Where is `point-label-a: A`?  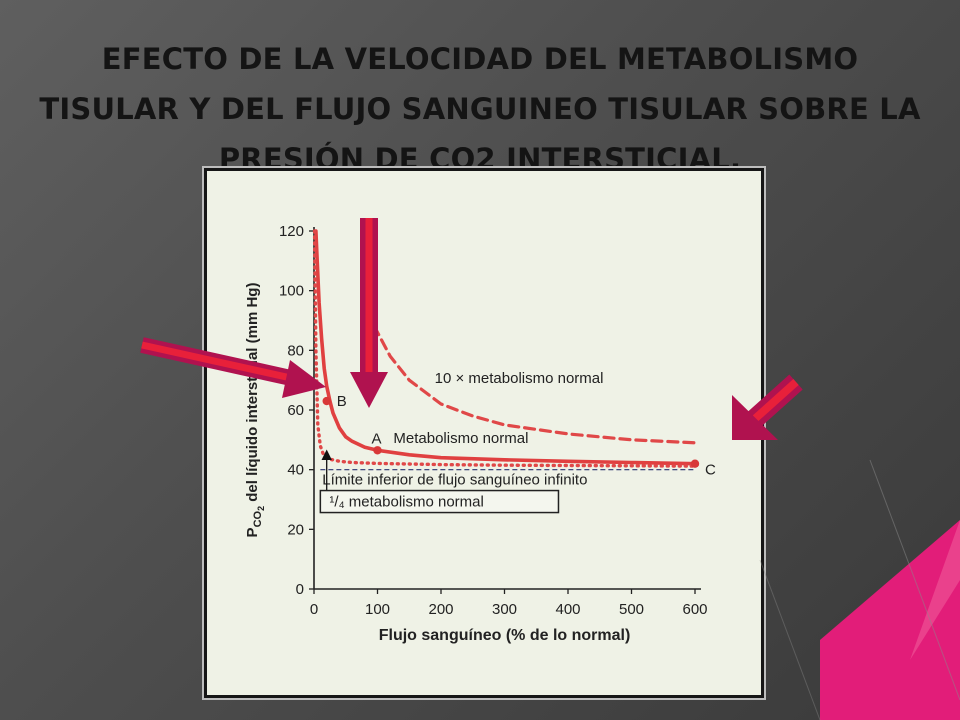 point-label-a: A is located at coordinates (377, 438).